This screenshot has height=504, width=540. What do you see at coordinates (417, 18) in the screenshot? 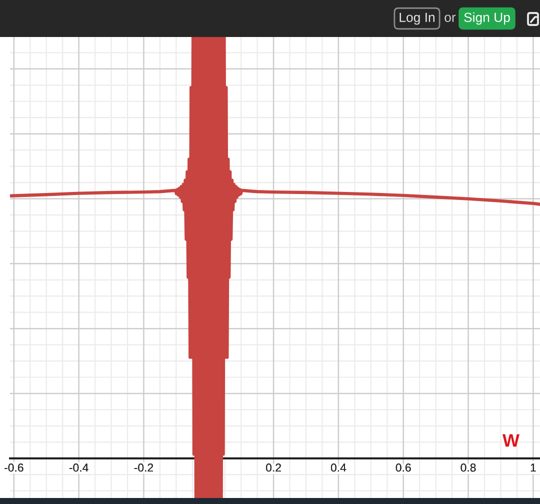
I see `text: Log In` at bounding box center [417, 18].